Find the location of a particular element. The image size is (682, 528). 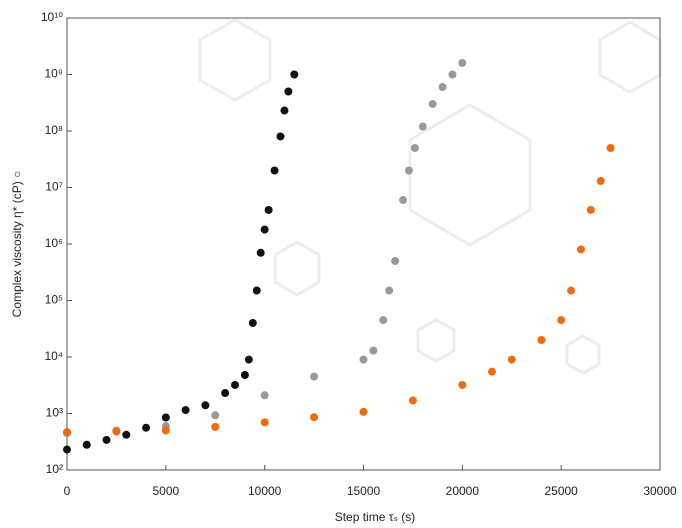

y-tick-label: 10⁹ is located at coordinates (54, 74).